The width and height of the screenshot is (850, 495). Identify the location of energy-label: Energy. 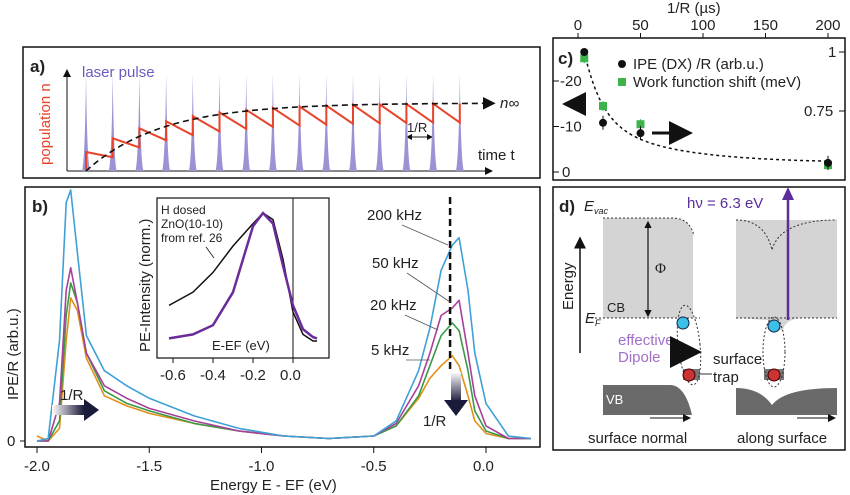
(568, 286).